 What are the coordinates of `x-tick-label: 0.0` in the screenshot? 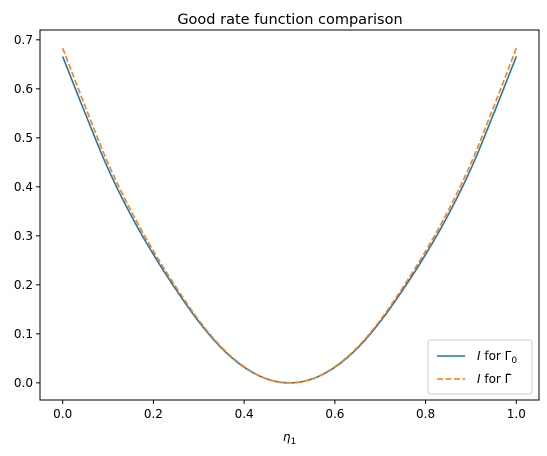 It's located at (62, 414).